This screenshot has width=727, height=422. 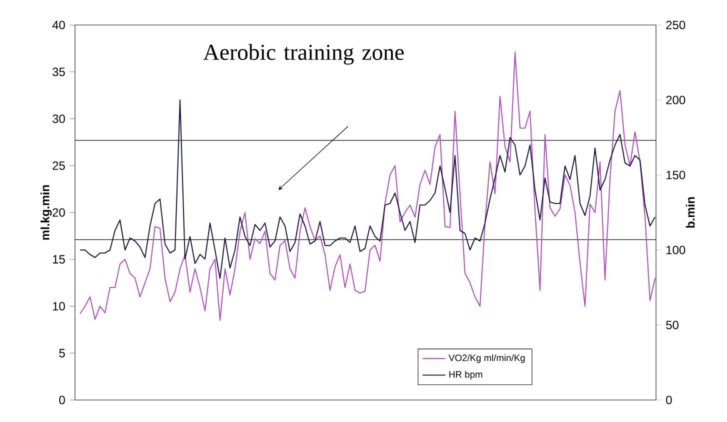 What do you see at coordinates (58, 72) in the screenshot?
I see `y-tick-label: 35` at bounding box center [58, 72].